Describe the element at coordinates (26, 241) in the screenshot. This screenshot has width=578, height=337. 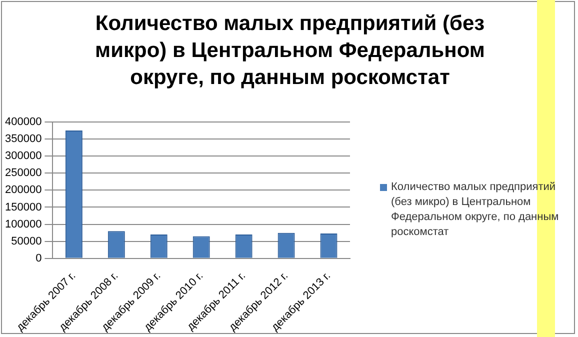
I see `y-tick-label: 50000` at that location.